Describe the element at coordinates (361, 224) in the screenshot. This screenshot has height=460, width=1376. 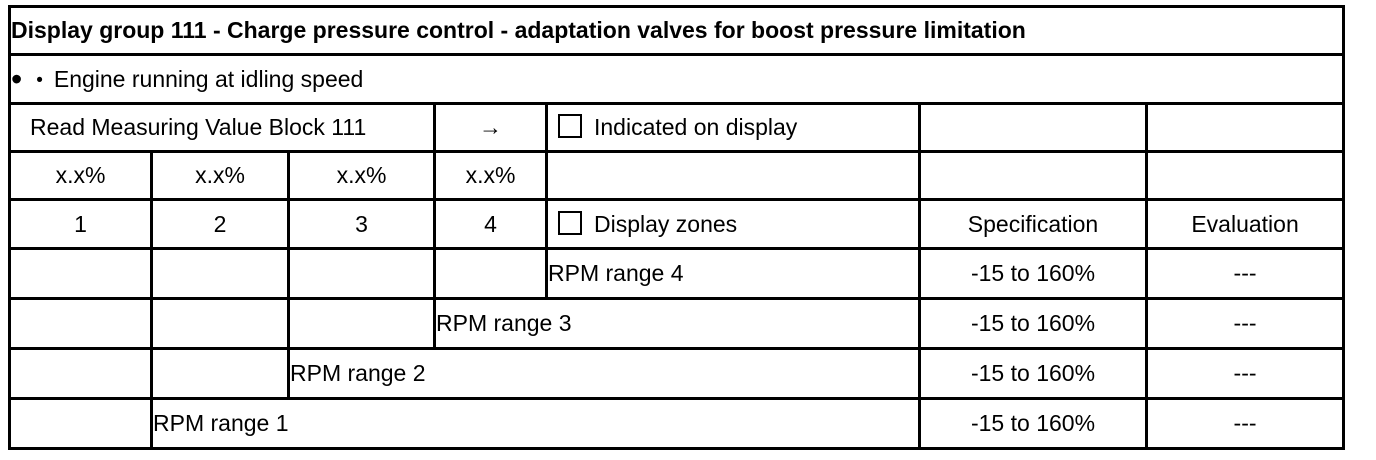
I see `zone-number-3: 3` at that location.